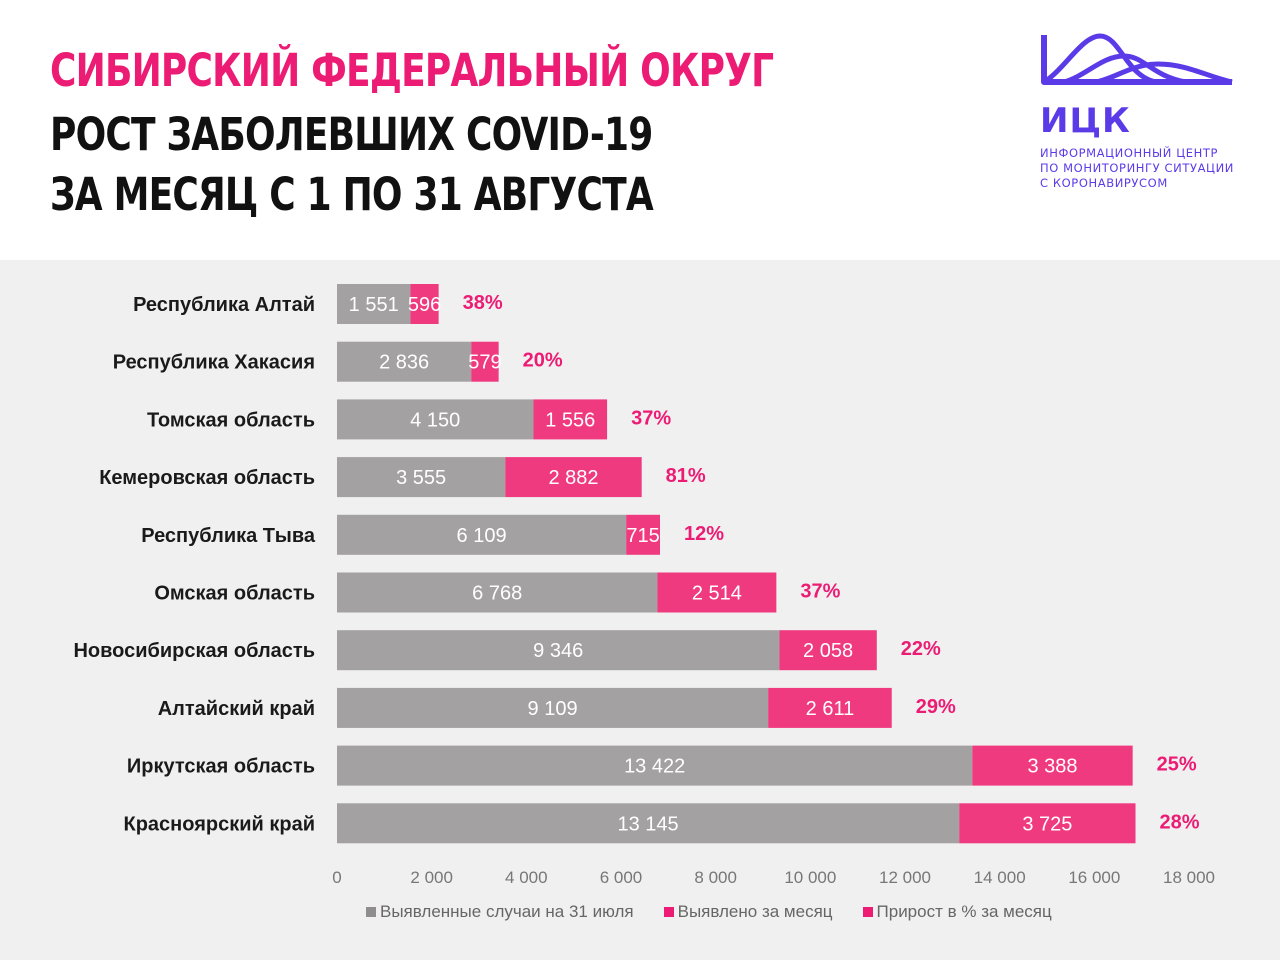  What do you see at coordinates (231, 420) in the screenshot?
I see `category-label: Томская область` at bounding box center [231, 420].